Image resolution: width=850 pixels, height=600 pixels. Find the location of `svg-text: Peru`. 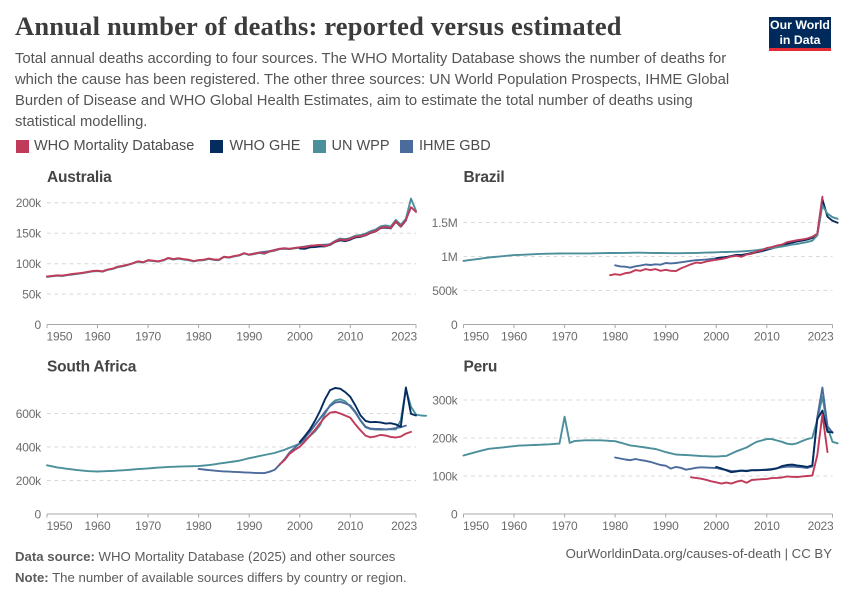

svg-text: Peru is located at coordinates (481, 367).